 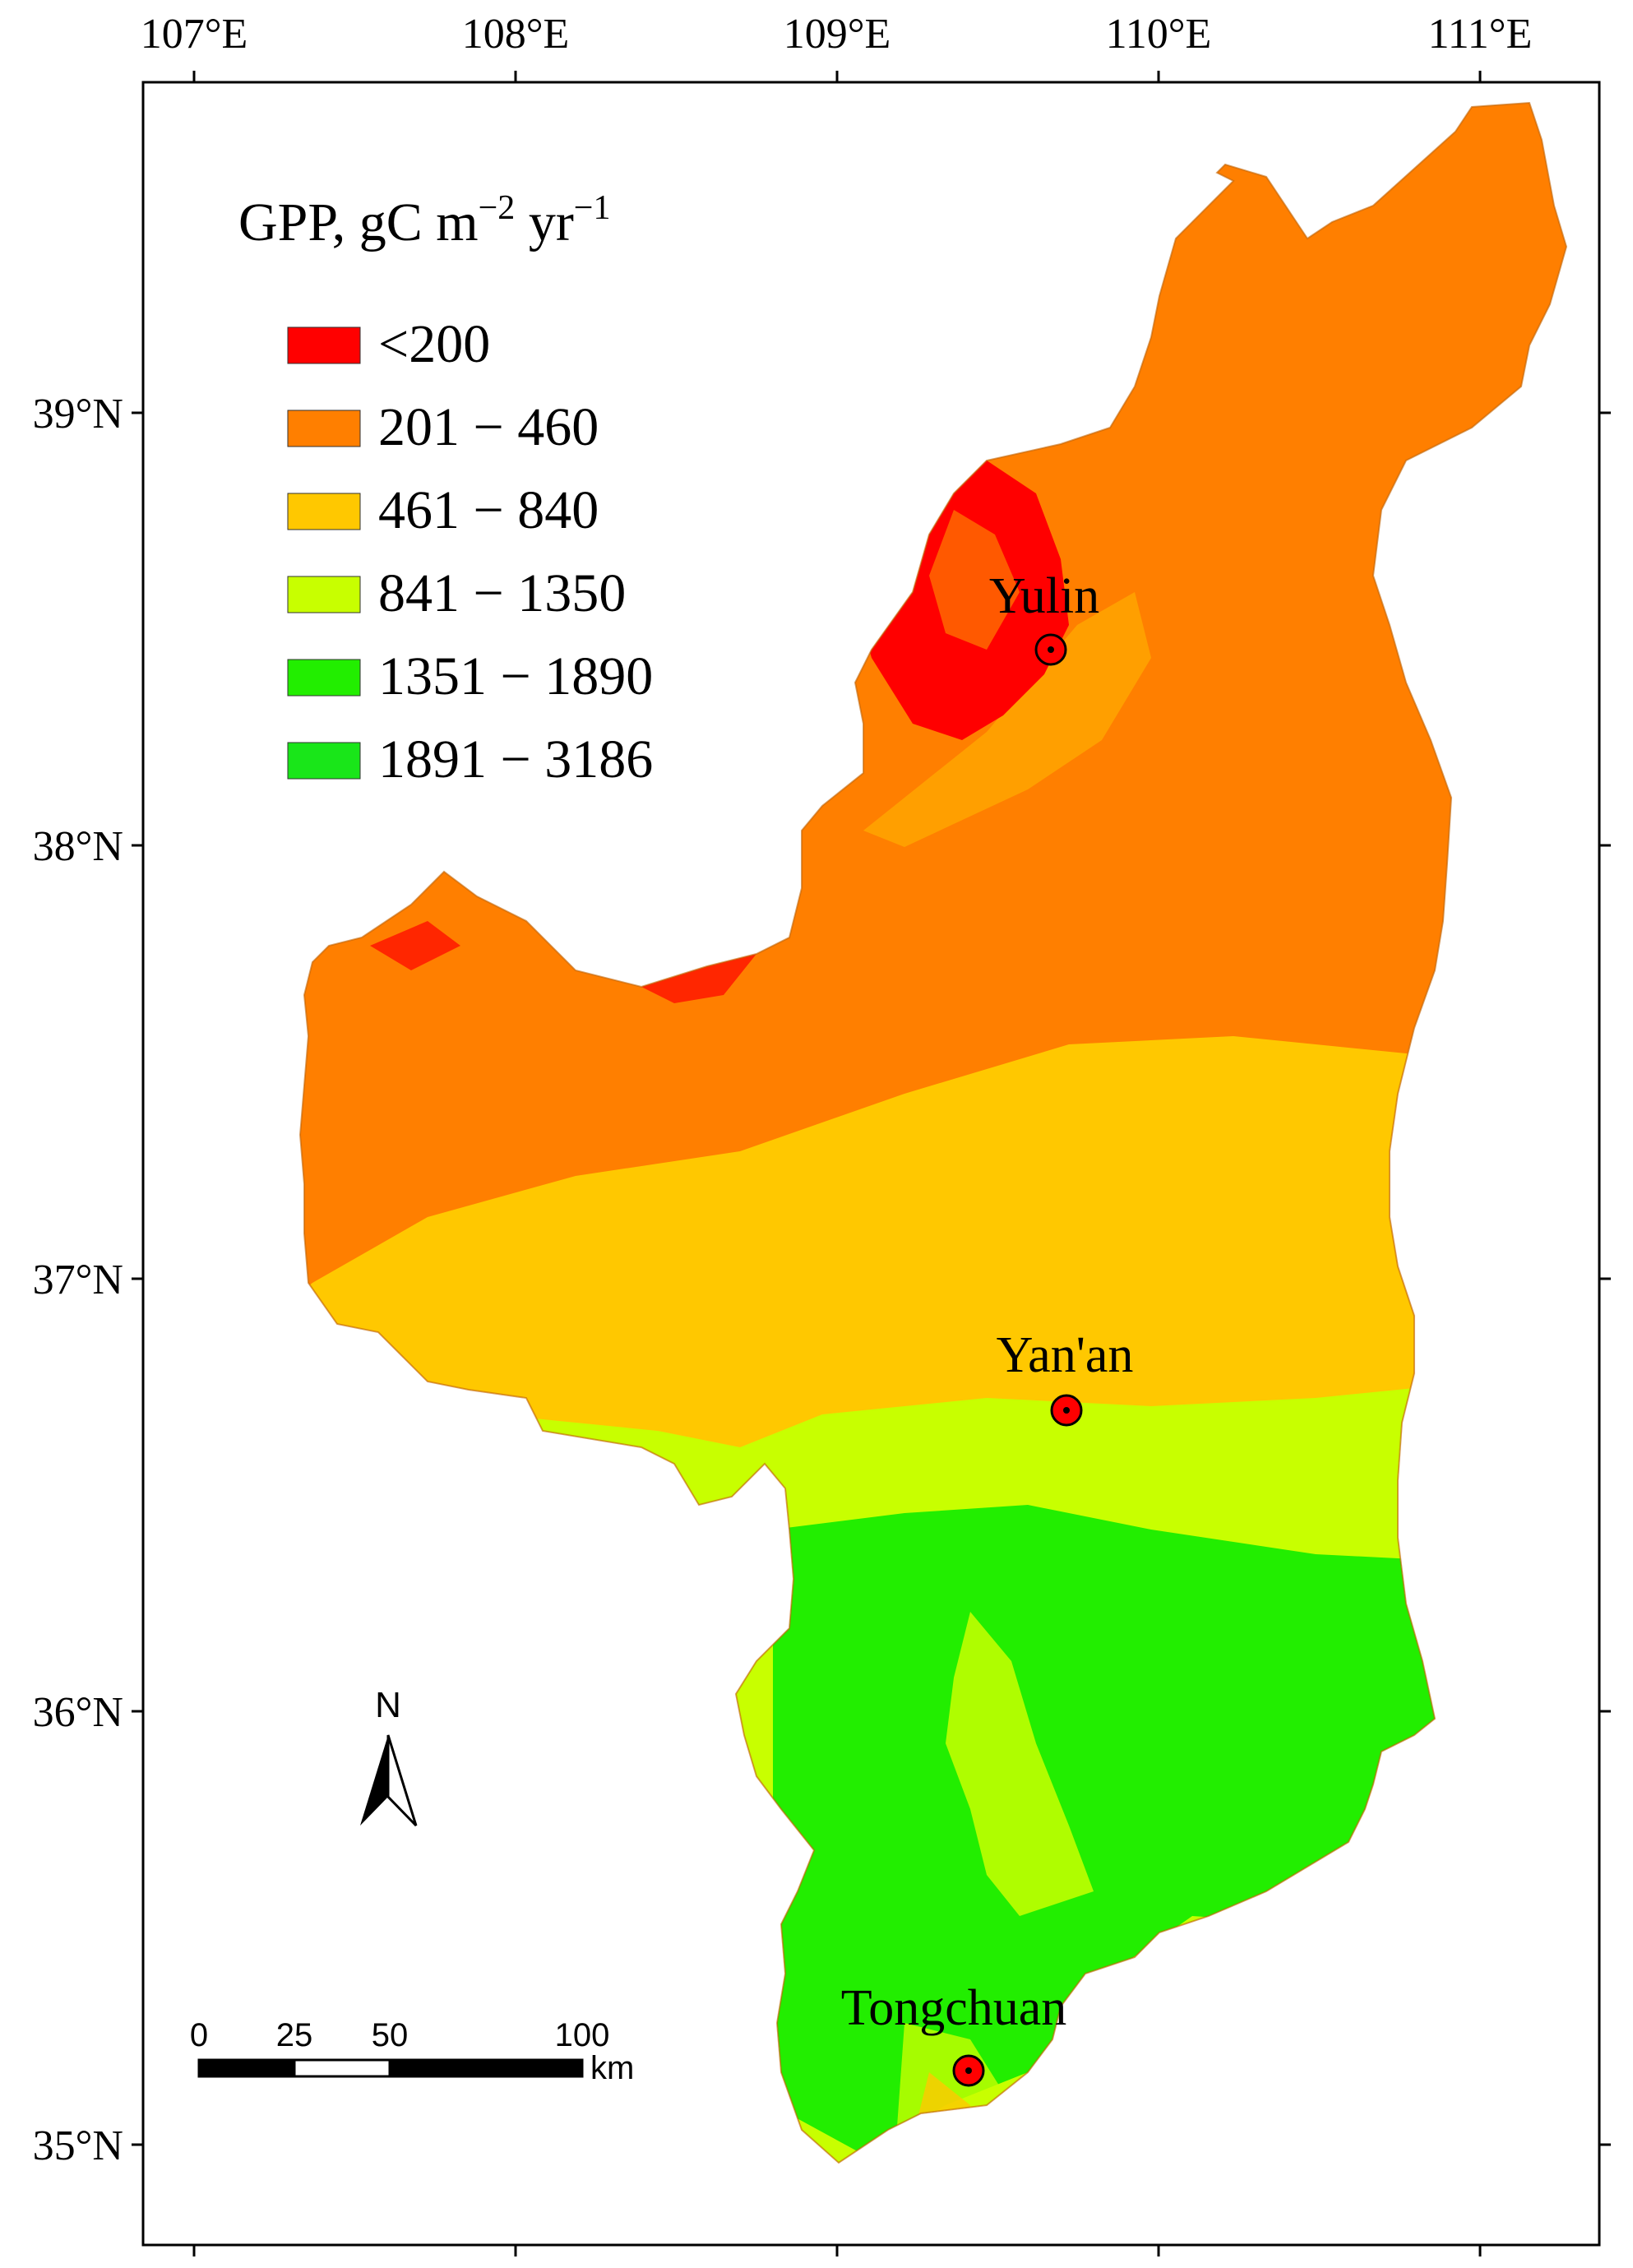 I want to click on band-under-200-patch, so click(x=1114, y=349).